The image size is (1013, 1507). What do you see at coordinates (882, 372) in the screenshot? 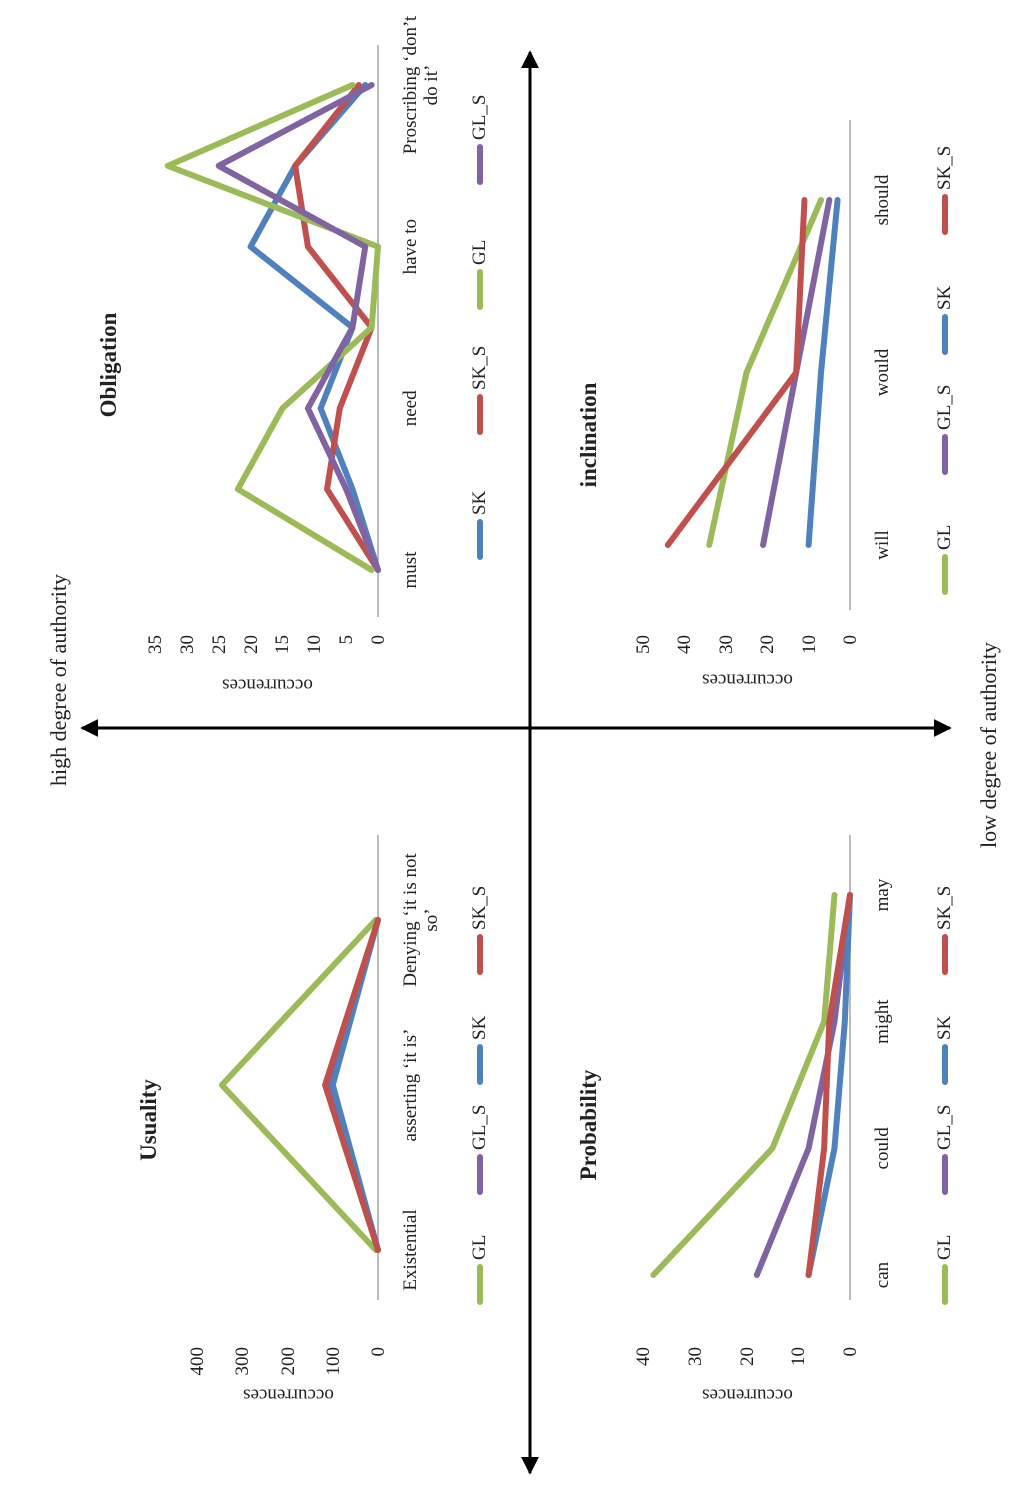
I see `x-tick-label: would` at bounding box center [882, 372].